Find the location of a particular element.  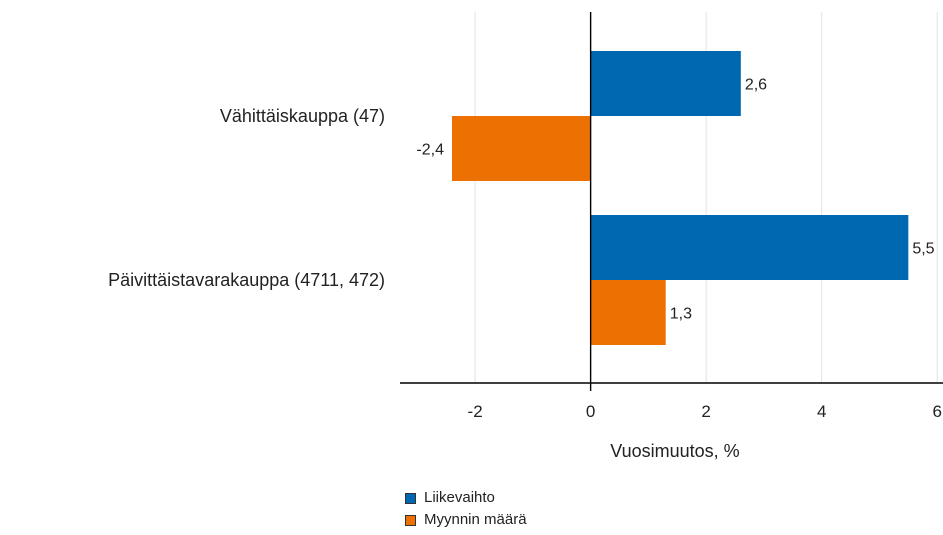

legend-swatch-liikevaihto is located at coordinates (410, 498).